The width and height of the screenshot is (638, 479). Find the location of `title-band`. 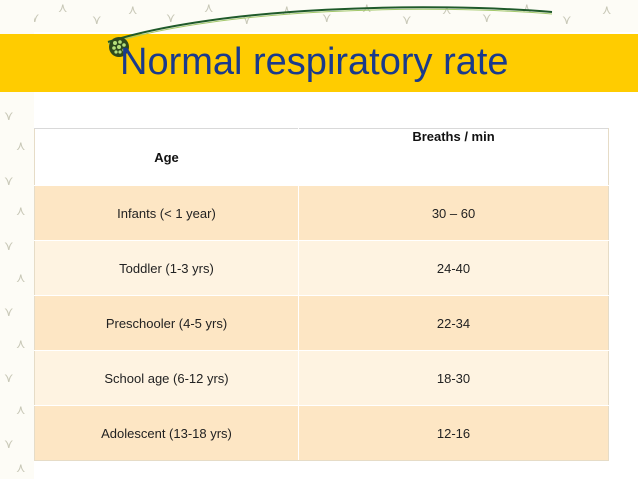

title-band is located at coordinates (319, 63).